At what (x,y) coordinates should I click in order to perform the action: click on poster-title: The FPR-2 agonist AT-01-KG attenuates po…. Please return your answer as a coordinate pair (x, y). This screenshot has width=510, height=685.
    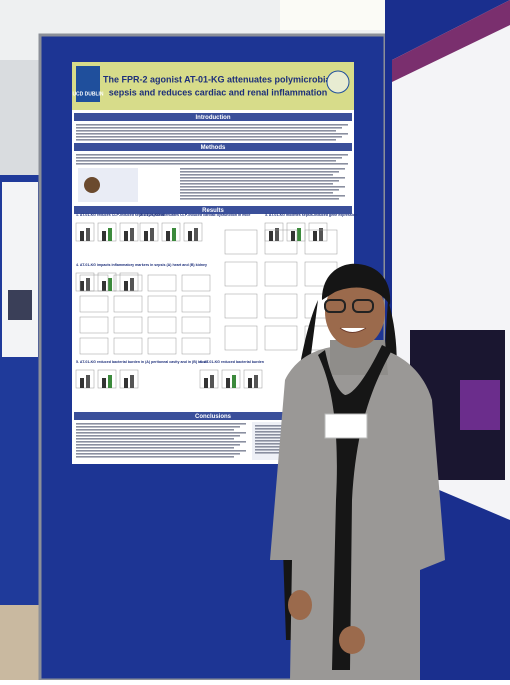
    Looking at the image, I should click on (218, 79).